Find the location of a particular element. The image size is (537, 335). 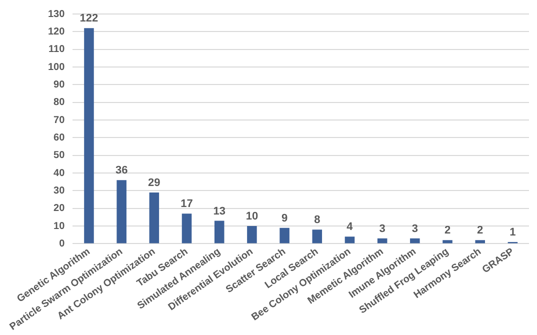

y-tick-label: 0 is located at coordinates (62, 244).